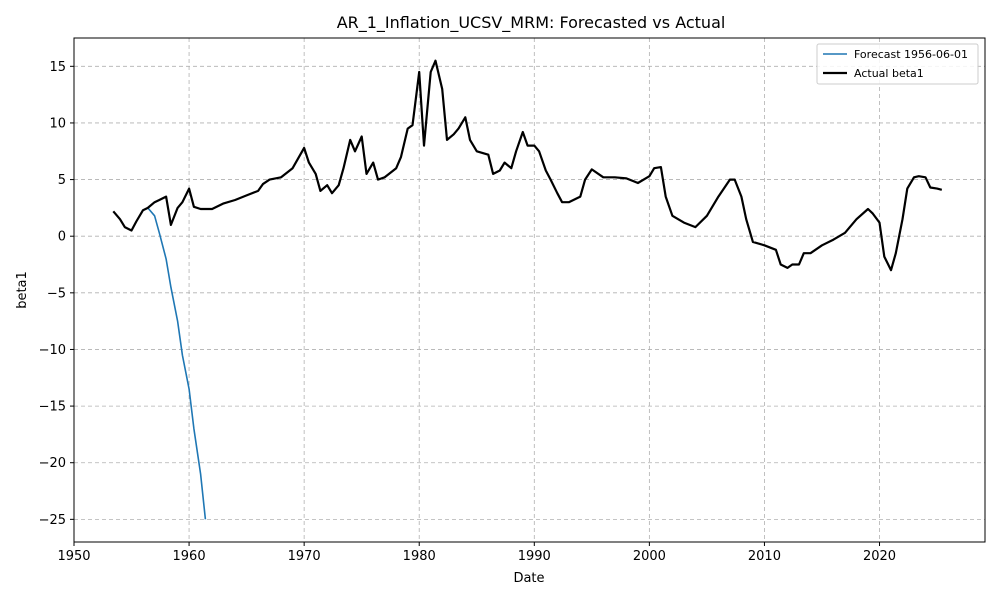 This screenshot has height=600, width=1000. I want to click on y-tick-label: −5, so click(56, 293).